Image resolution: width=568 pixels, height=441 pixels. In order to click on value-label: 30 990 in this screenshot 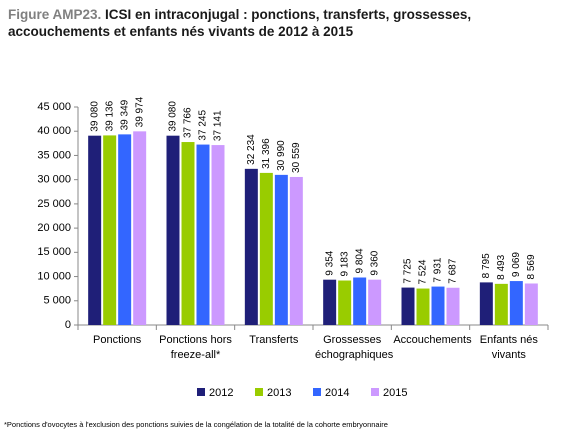, I will do `click(281, 155)`.